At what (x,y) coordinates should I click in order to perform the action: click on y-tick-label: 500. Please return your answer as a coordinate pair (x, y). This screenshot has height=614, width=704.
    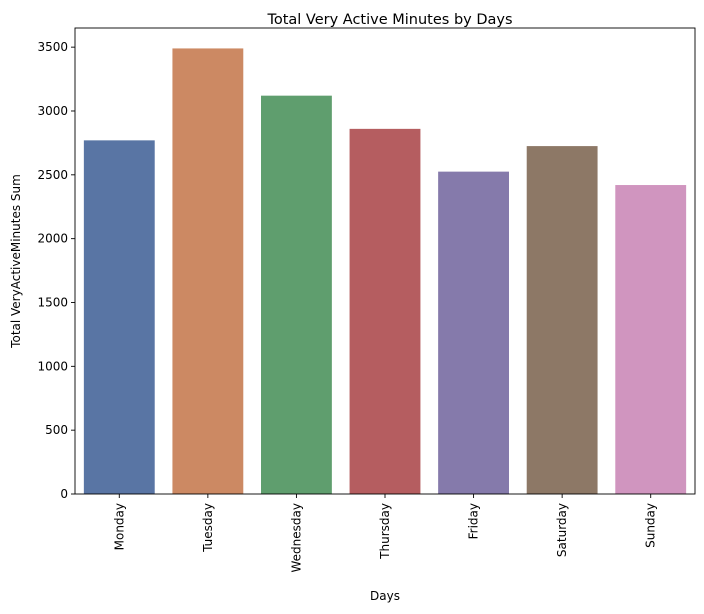
    Looking at the image, I should click on (56, 430).